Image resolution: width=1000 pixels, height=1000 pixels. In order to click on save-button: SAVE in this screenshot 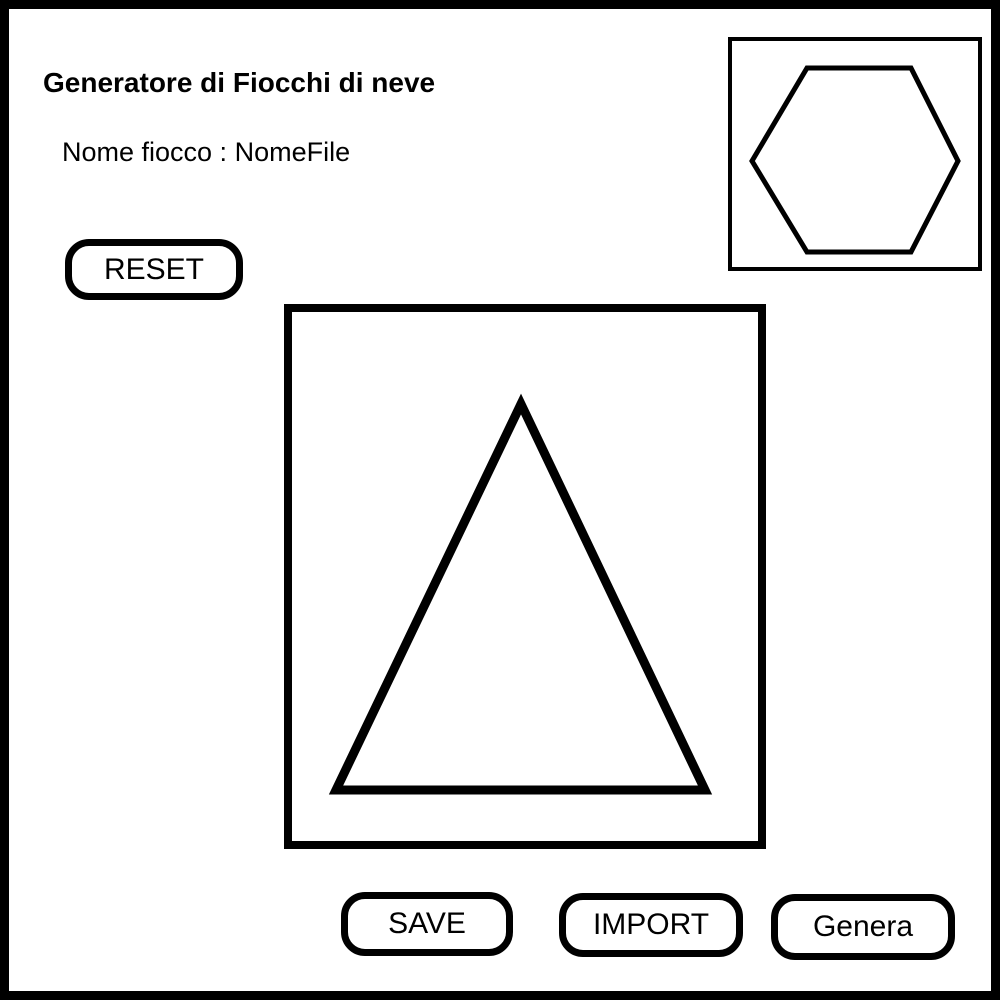, I will do `click(427, 924)`.